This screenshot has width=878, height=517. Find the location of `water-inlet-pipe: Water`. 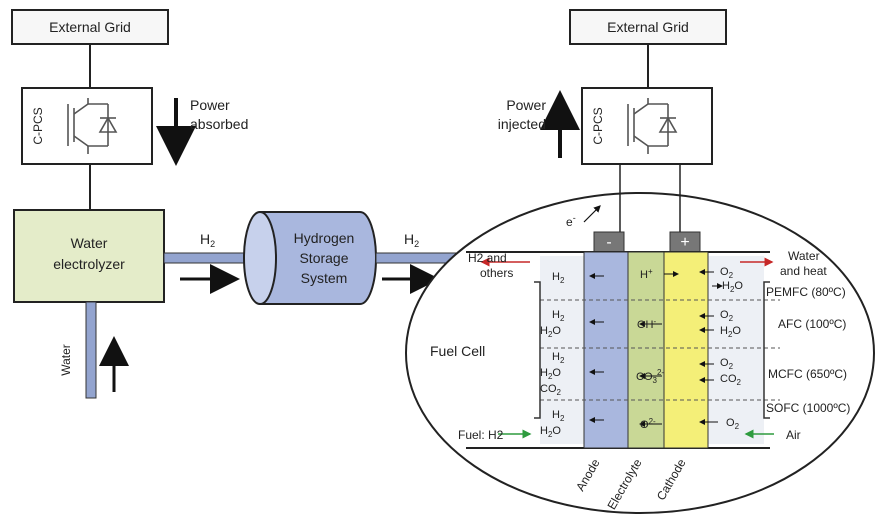

water-inlet-pipe: Water is located at coordinates (94, 350).